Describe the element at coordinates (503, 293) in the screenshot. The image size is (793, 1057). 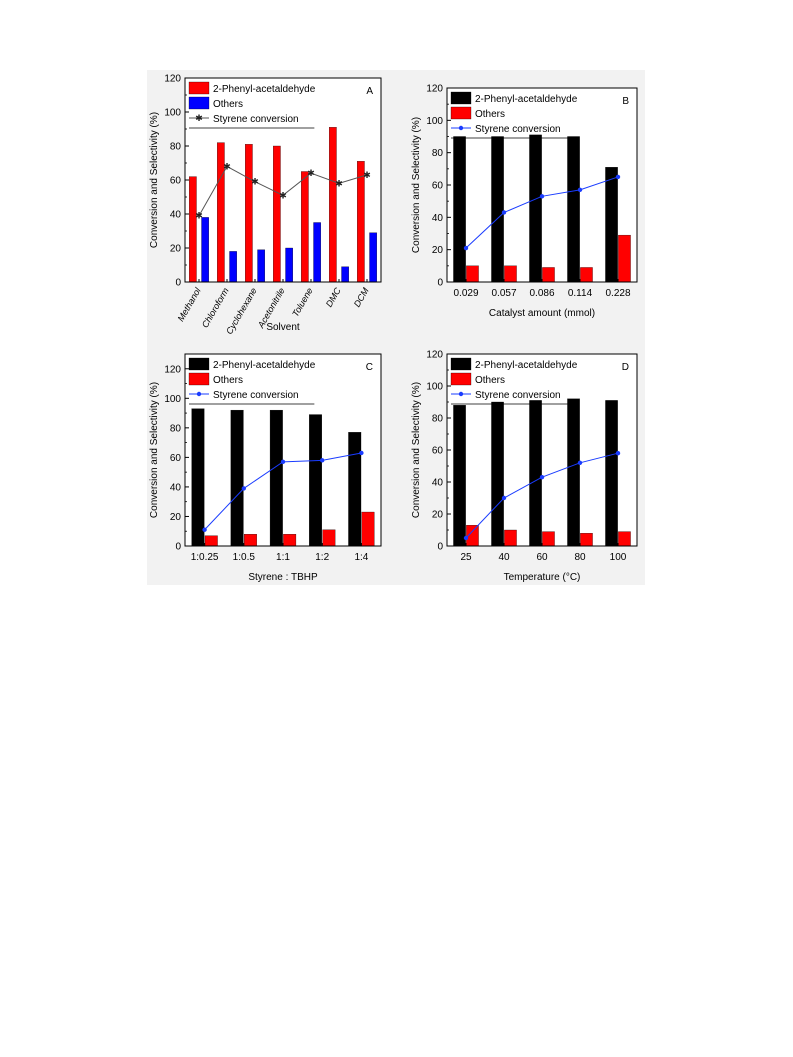
I see `x-tick-label: 0.057` at that location.